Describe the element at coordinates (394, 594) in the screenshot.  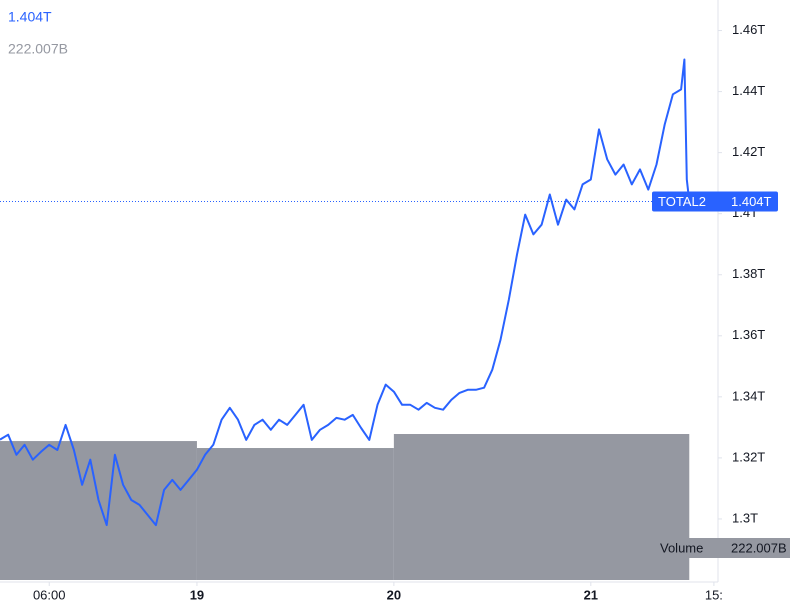
I see `x-tick-label: 20` at that location.